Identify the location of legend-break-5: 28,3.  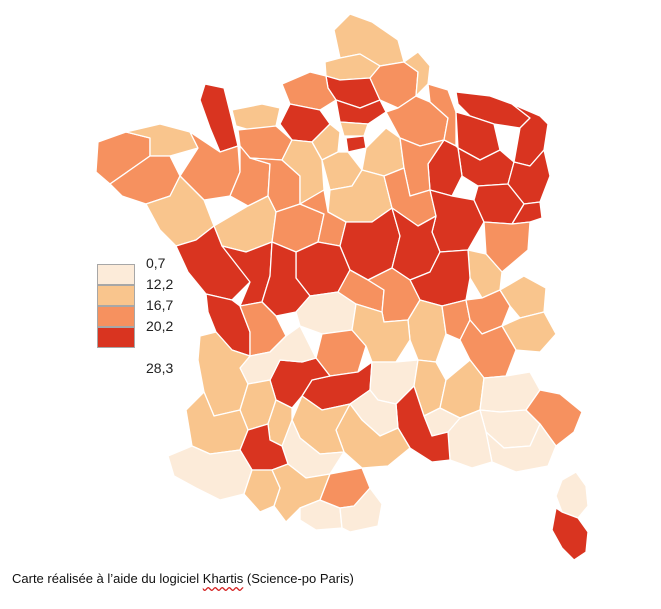
(160, 368).